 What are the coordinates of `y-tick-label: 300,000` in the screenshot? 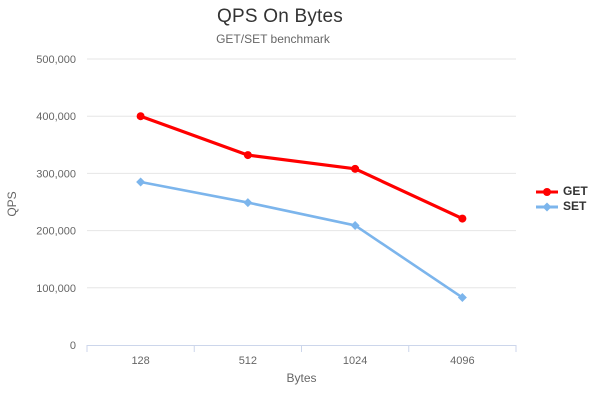 It's located at (56, 174).